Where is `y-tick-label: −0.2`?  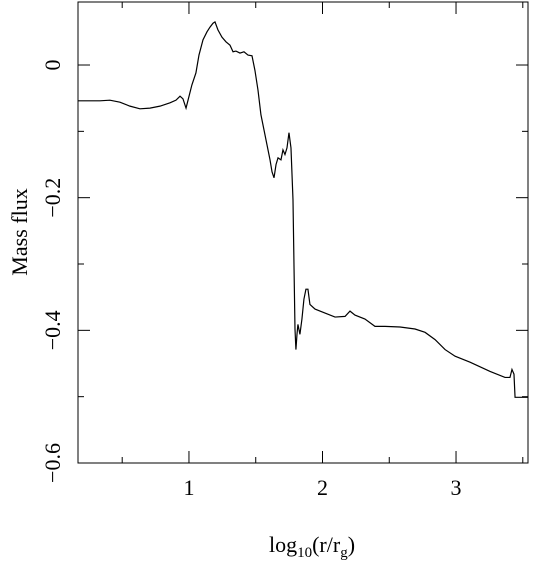
y-tick-label: −0.2 is located at coordinates (52, 198).